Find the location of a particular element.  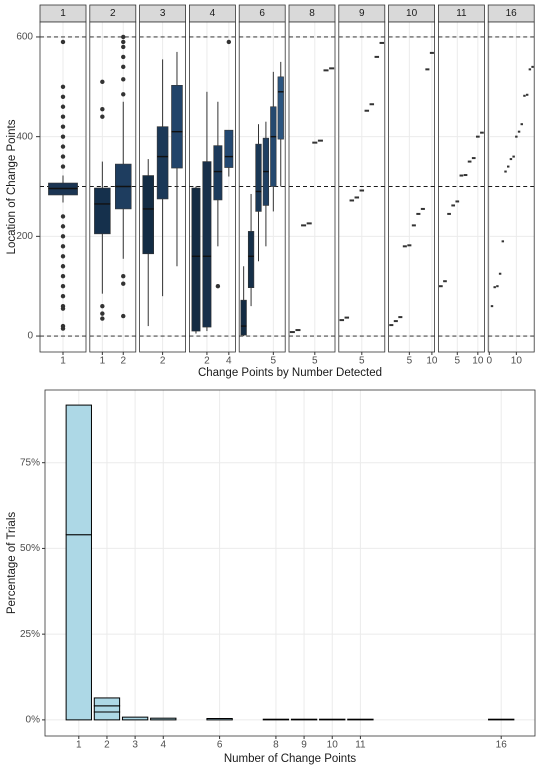

strip-label: 16 is located at coordinates (512, 13).